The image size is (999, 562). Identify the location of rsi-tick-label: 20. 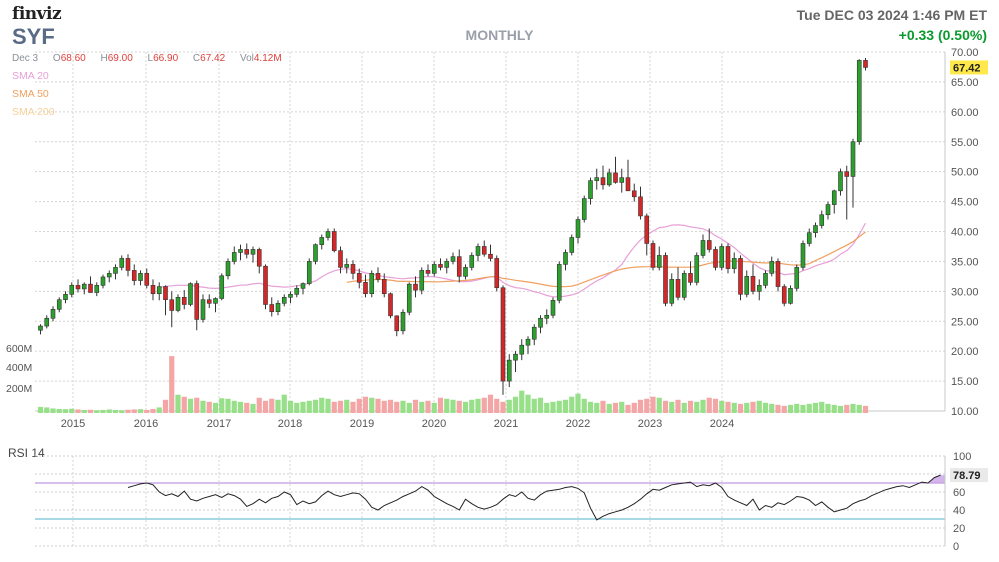
(959, 529).